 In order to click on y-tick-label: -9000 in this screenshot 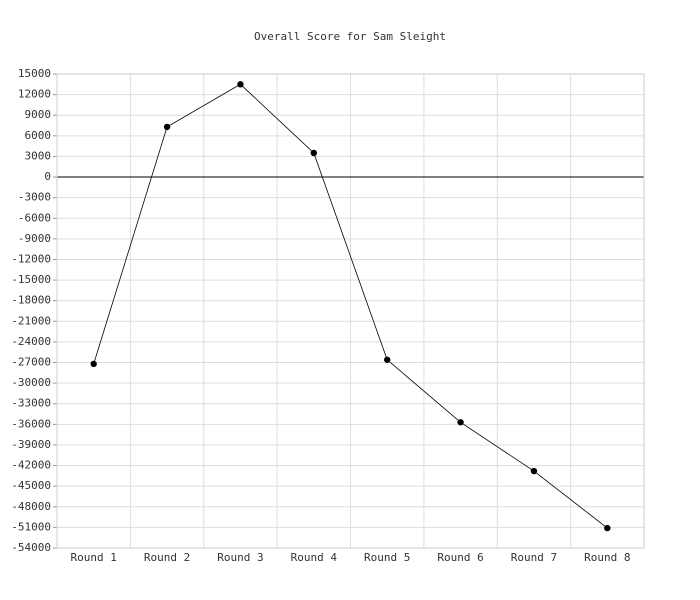, I will do `click(34, 238)`.